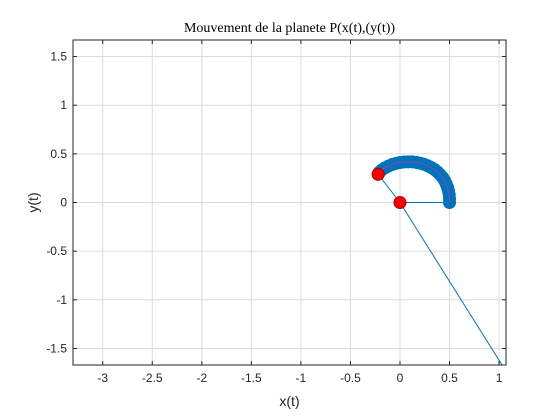 Image resolution: width=560 pixels, height=420 pixels. Describe the element at coordinates (301, 378) in the screenshot. I see `x-tick-label: -1` at that location.